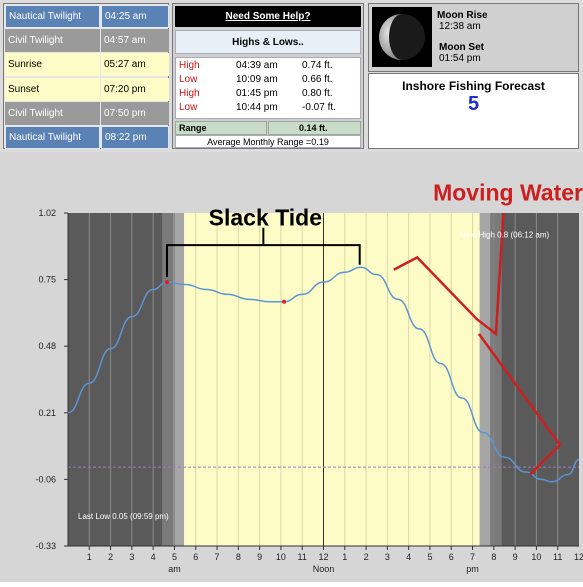 Image resolution: width=583 pixels, height=587 pixels. I want to click on avg-range-bar: Average Monthly Range =0.19, so click(268, 141).